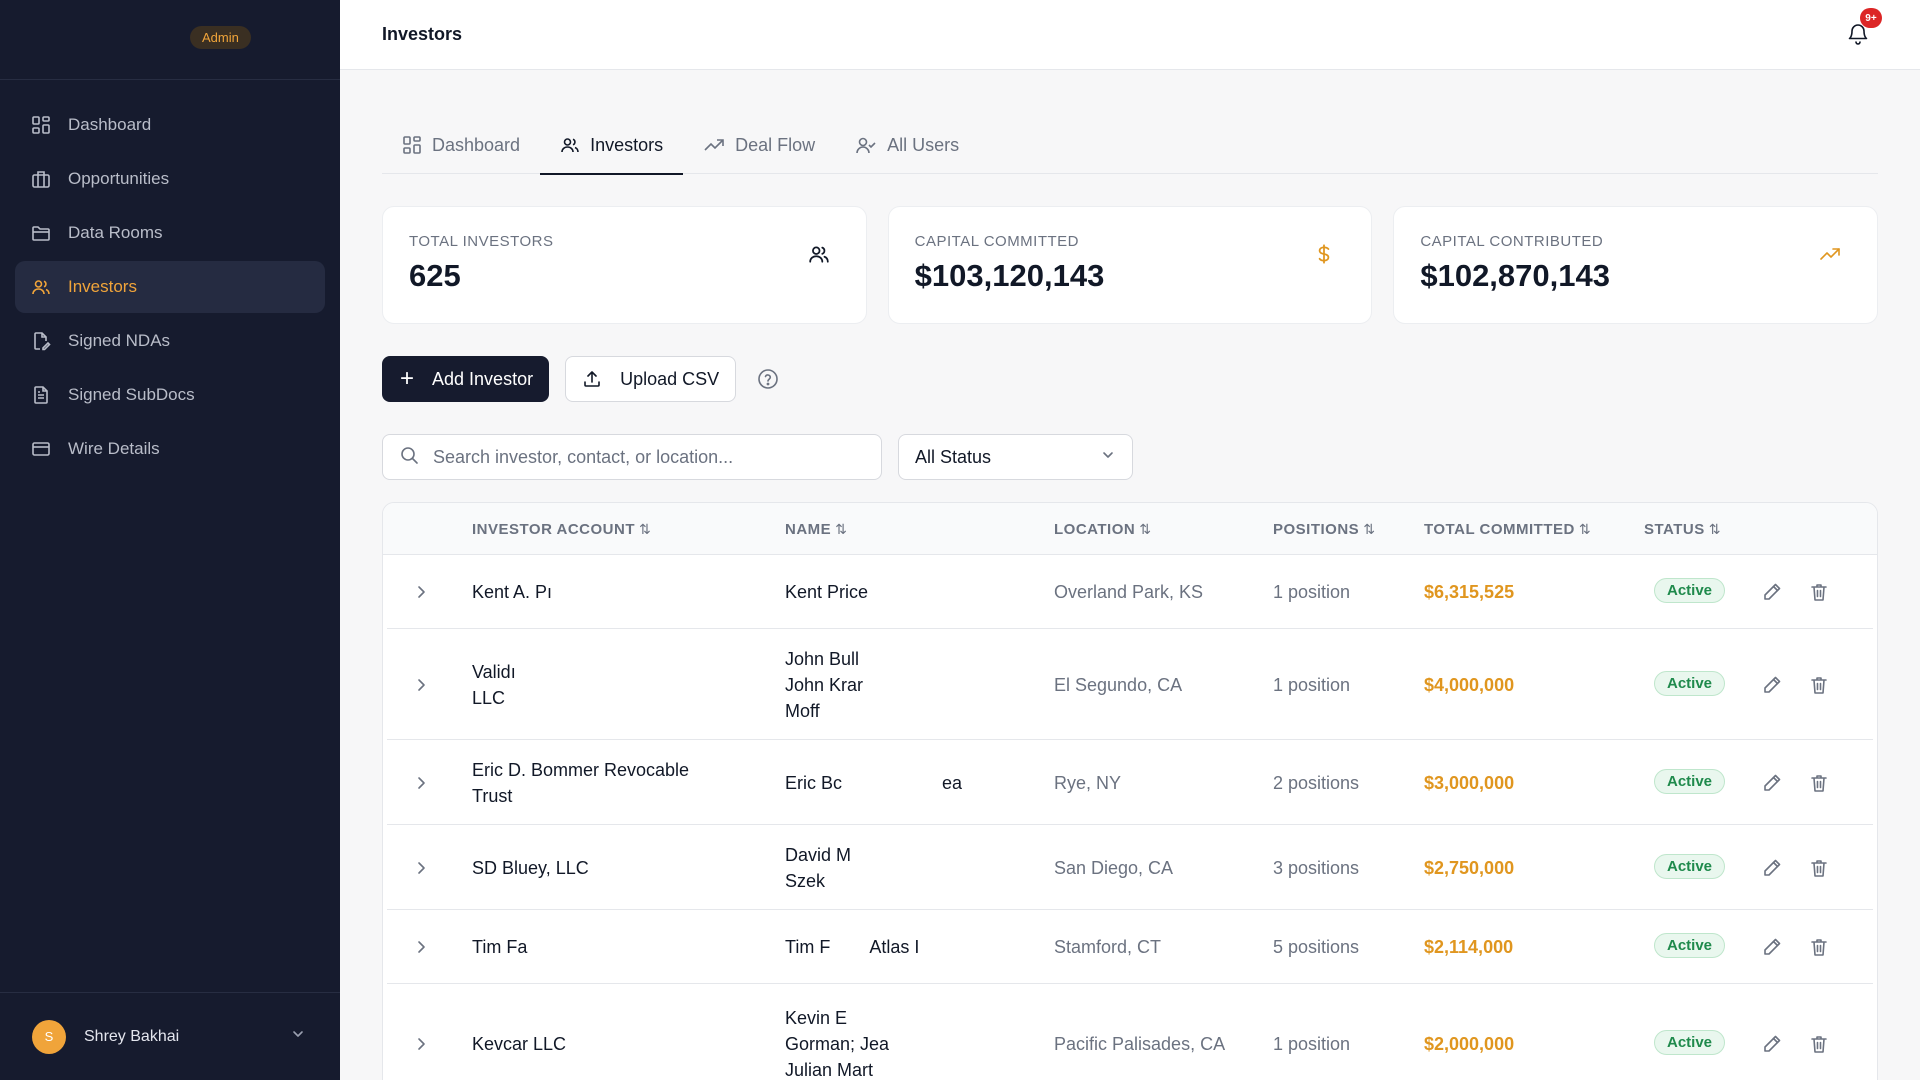  I want to click on add-investor-label: Add Investor, so click(483, 378).